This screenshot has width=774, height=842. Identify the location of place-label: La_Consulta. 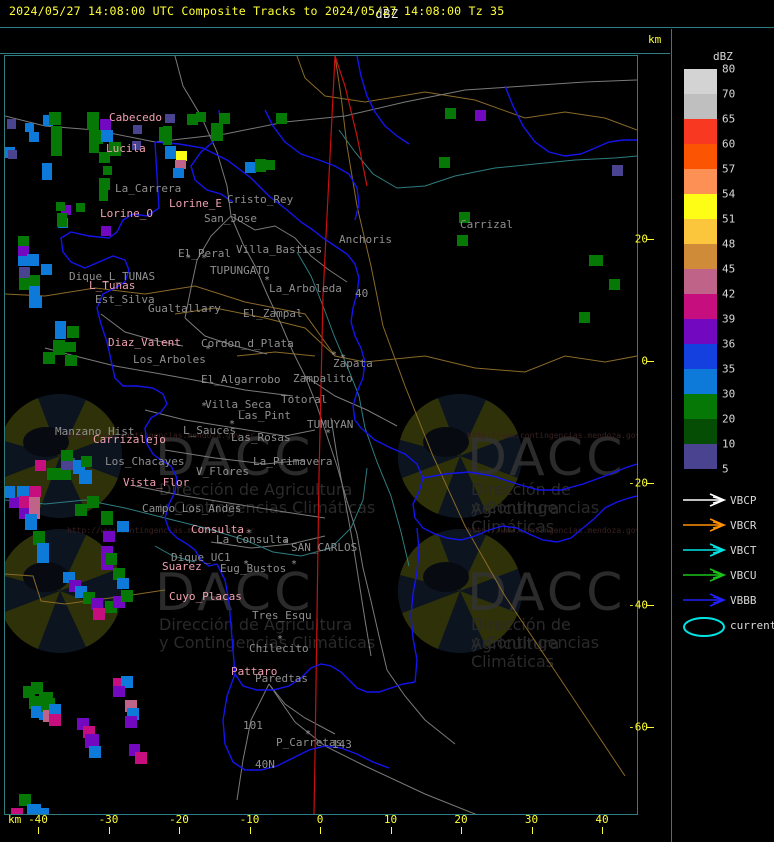
(252, 539).